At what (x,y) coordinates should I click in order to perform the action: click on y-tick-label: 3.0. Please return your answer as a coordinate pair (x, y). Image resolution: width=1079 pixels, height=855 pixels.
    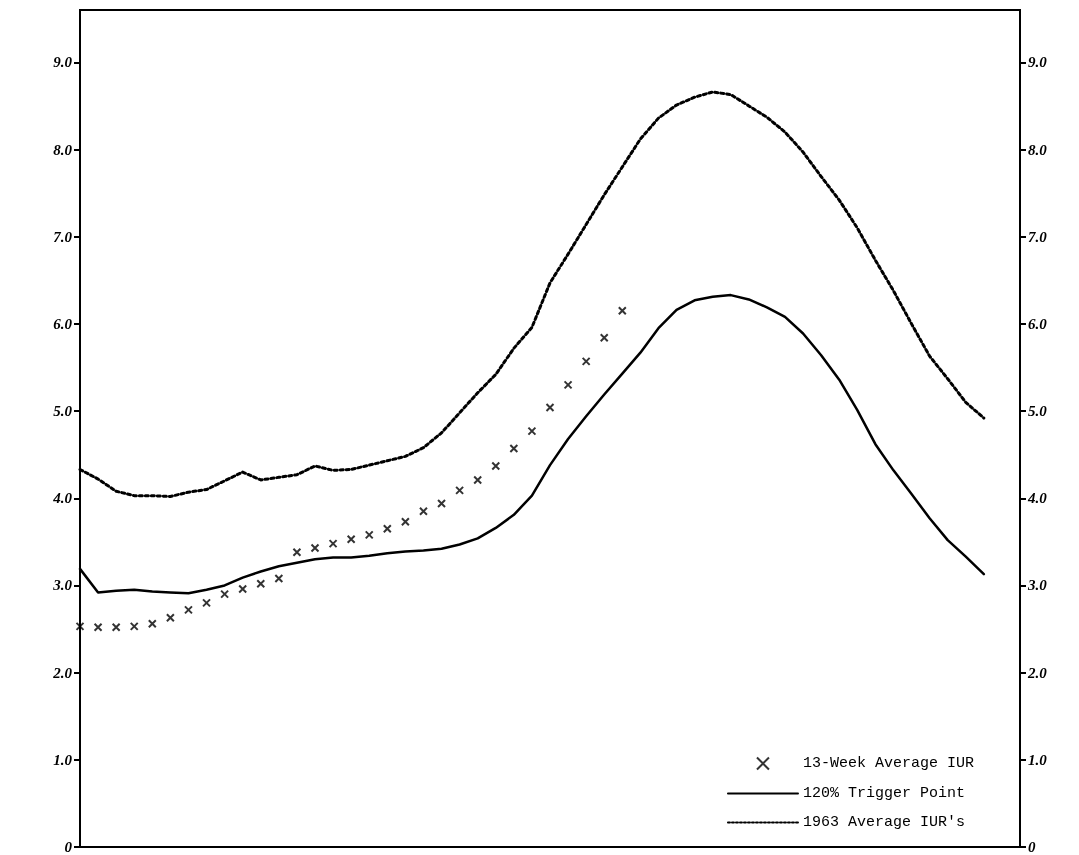
    Looking at the image, I should click on (62, 585).